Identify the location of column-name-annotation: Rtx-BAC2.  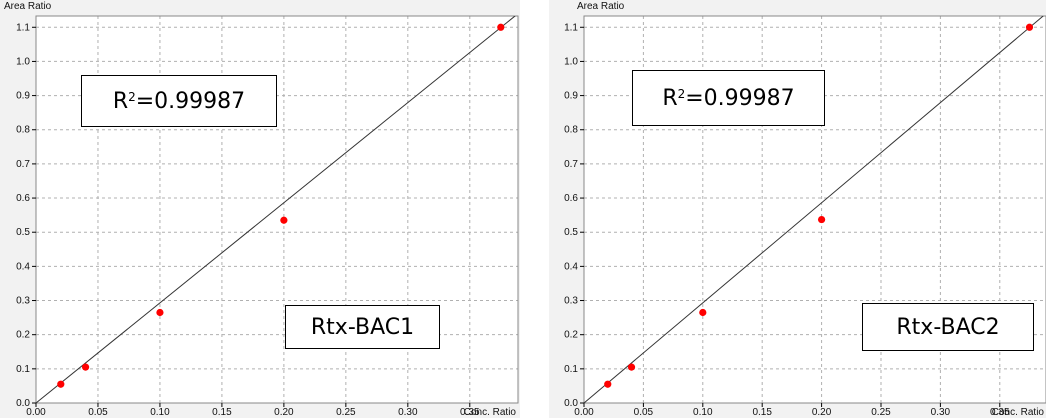
(948, 327).